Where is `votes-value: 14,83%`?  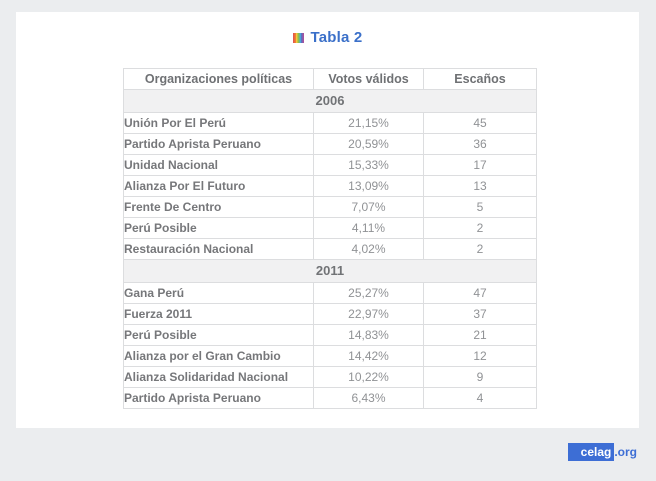 votes-value: 14,83% is located at coordinates (368, 335).